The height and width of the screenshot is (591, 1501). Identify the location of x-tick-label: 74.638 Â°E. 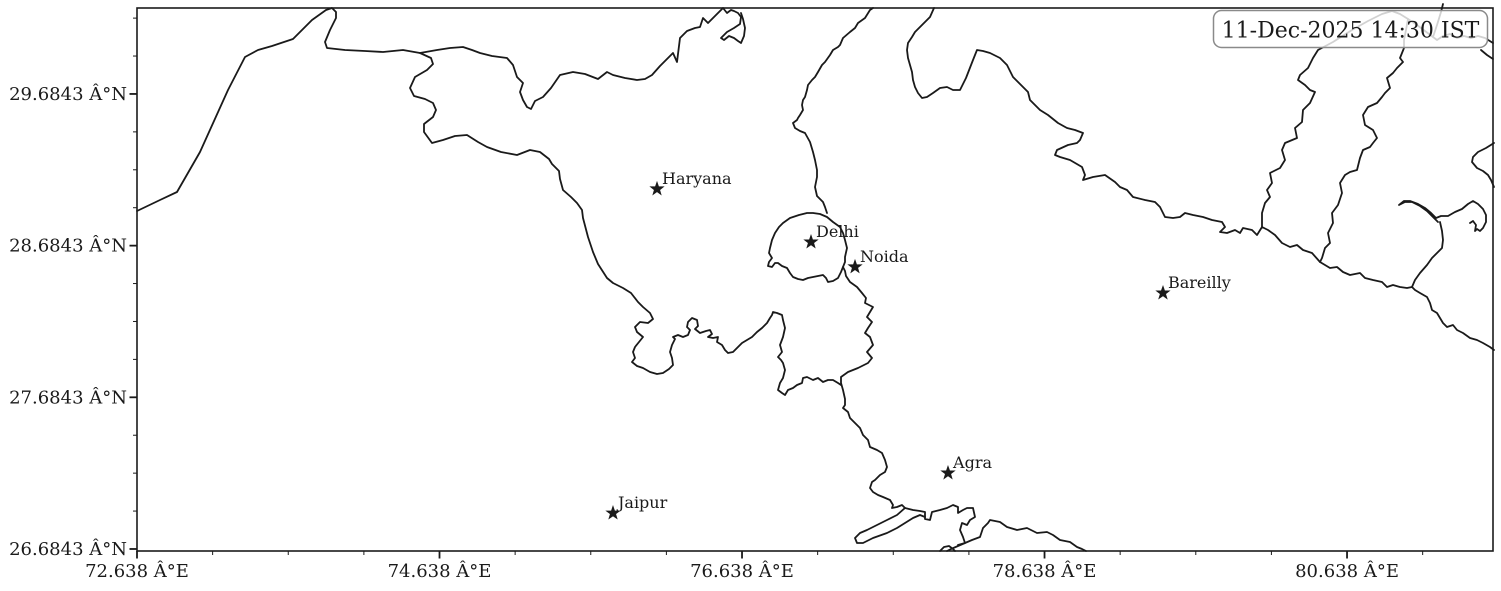
(440, 570).